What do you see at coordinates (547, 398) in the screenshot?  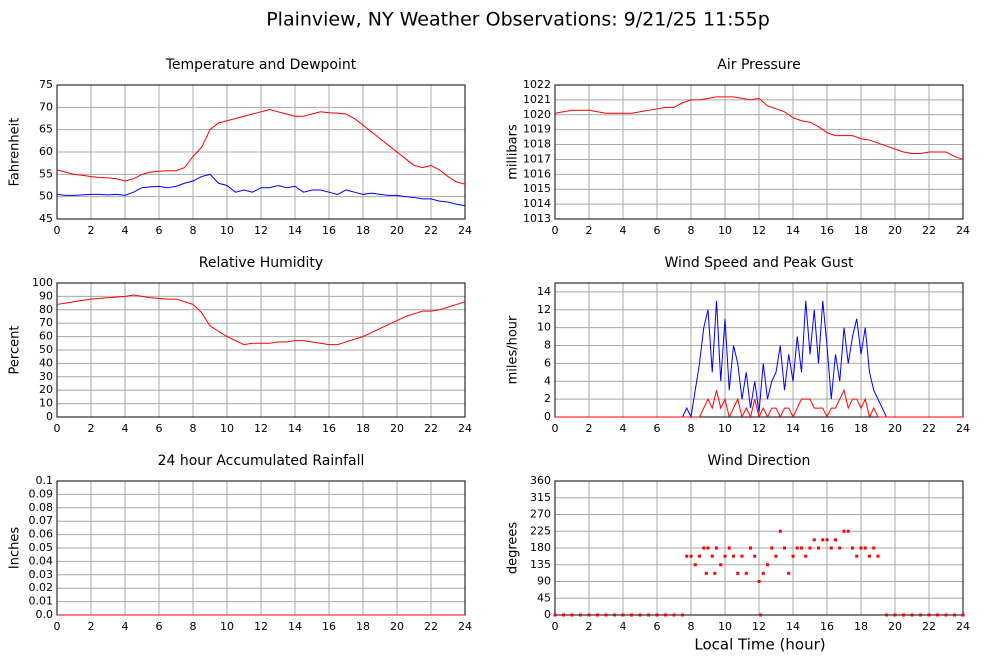 I see `y-tick-label: 2` at bounding box center [547, 398].